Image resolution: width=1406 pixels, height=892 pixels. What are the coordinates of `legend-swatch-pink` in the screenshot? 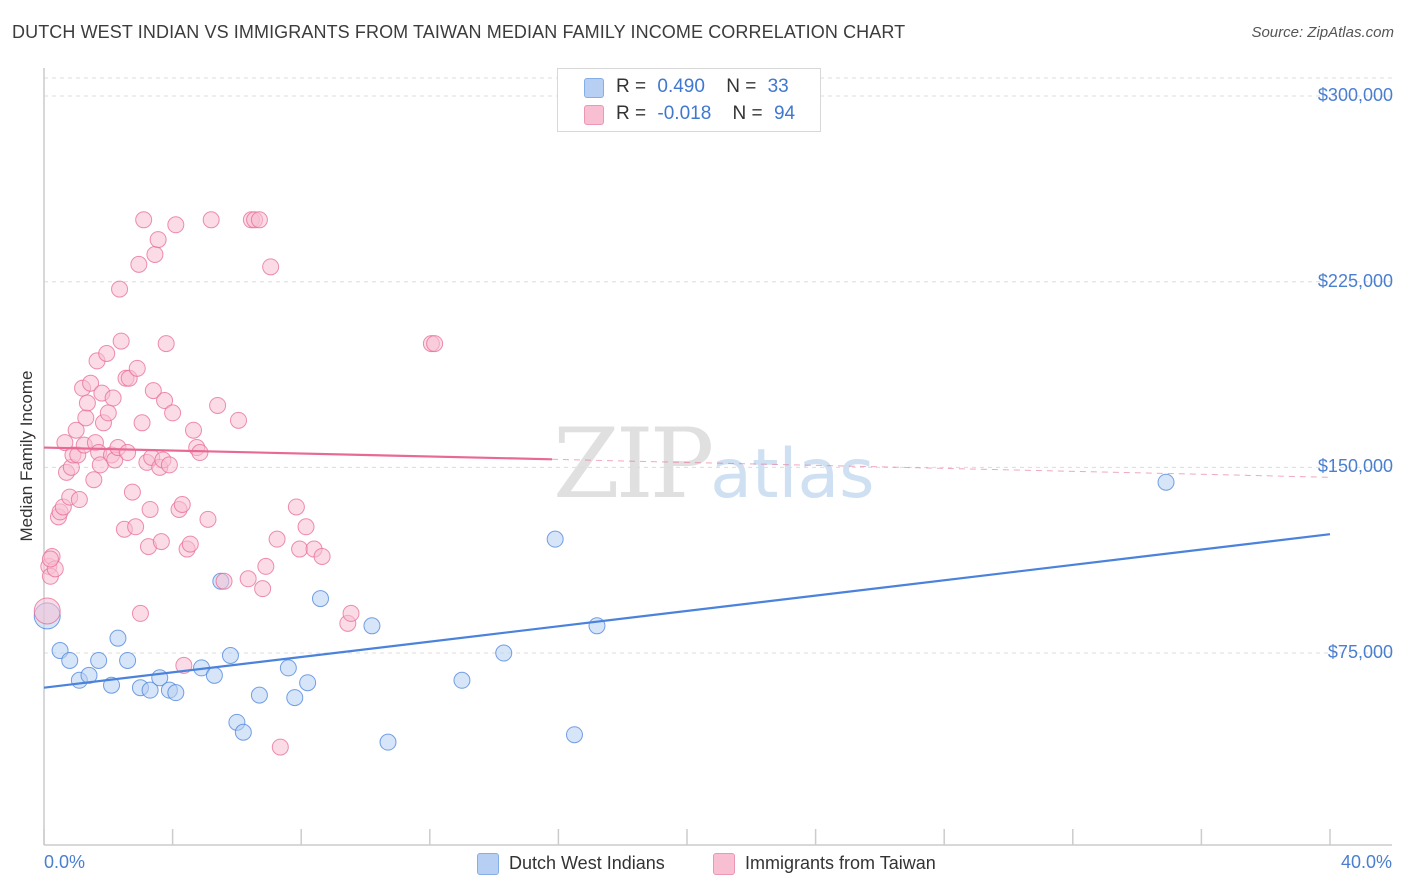 It's located at (594, 115).